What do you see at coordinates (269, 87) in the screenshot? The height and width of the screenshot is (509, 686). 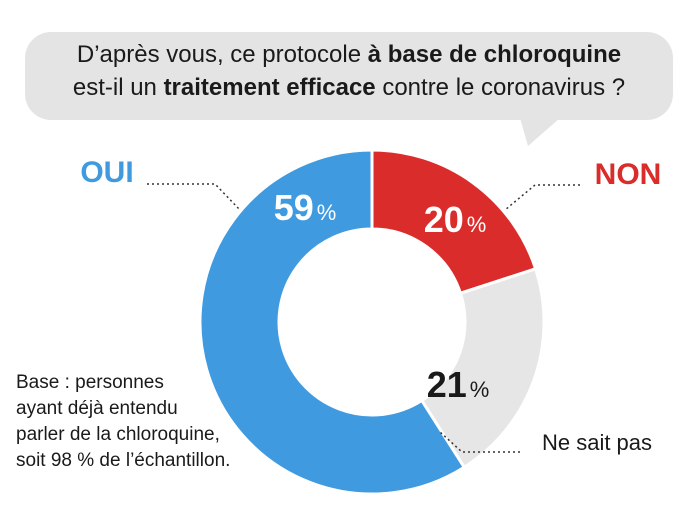 I see `question-line-2-bold: traitement efficace` at bounding box center [269, 87].